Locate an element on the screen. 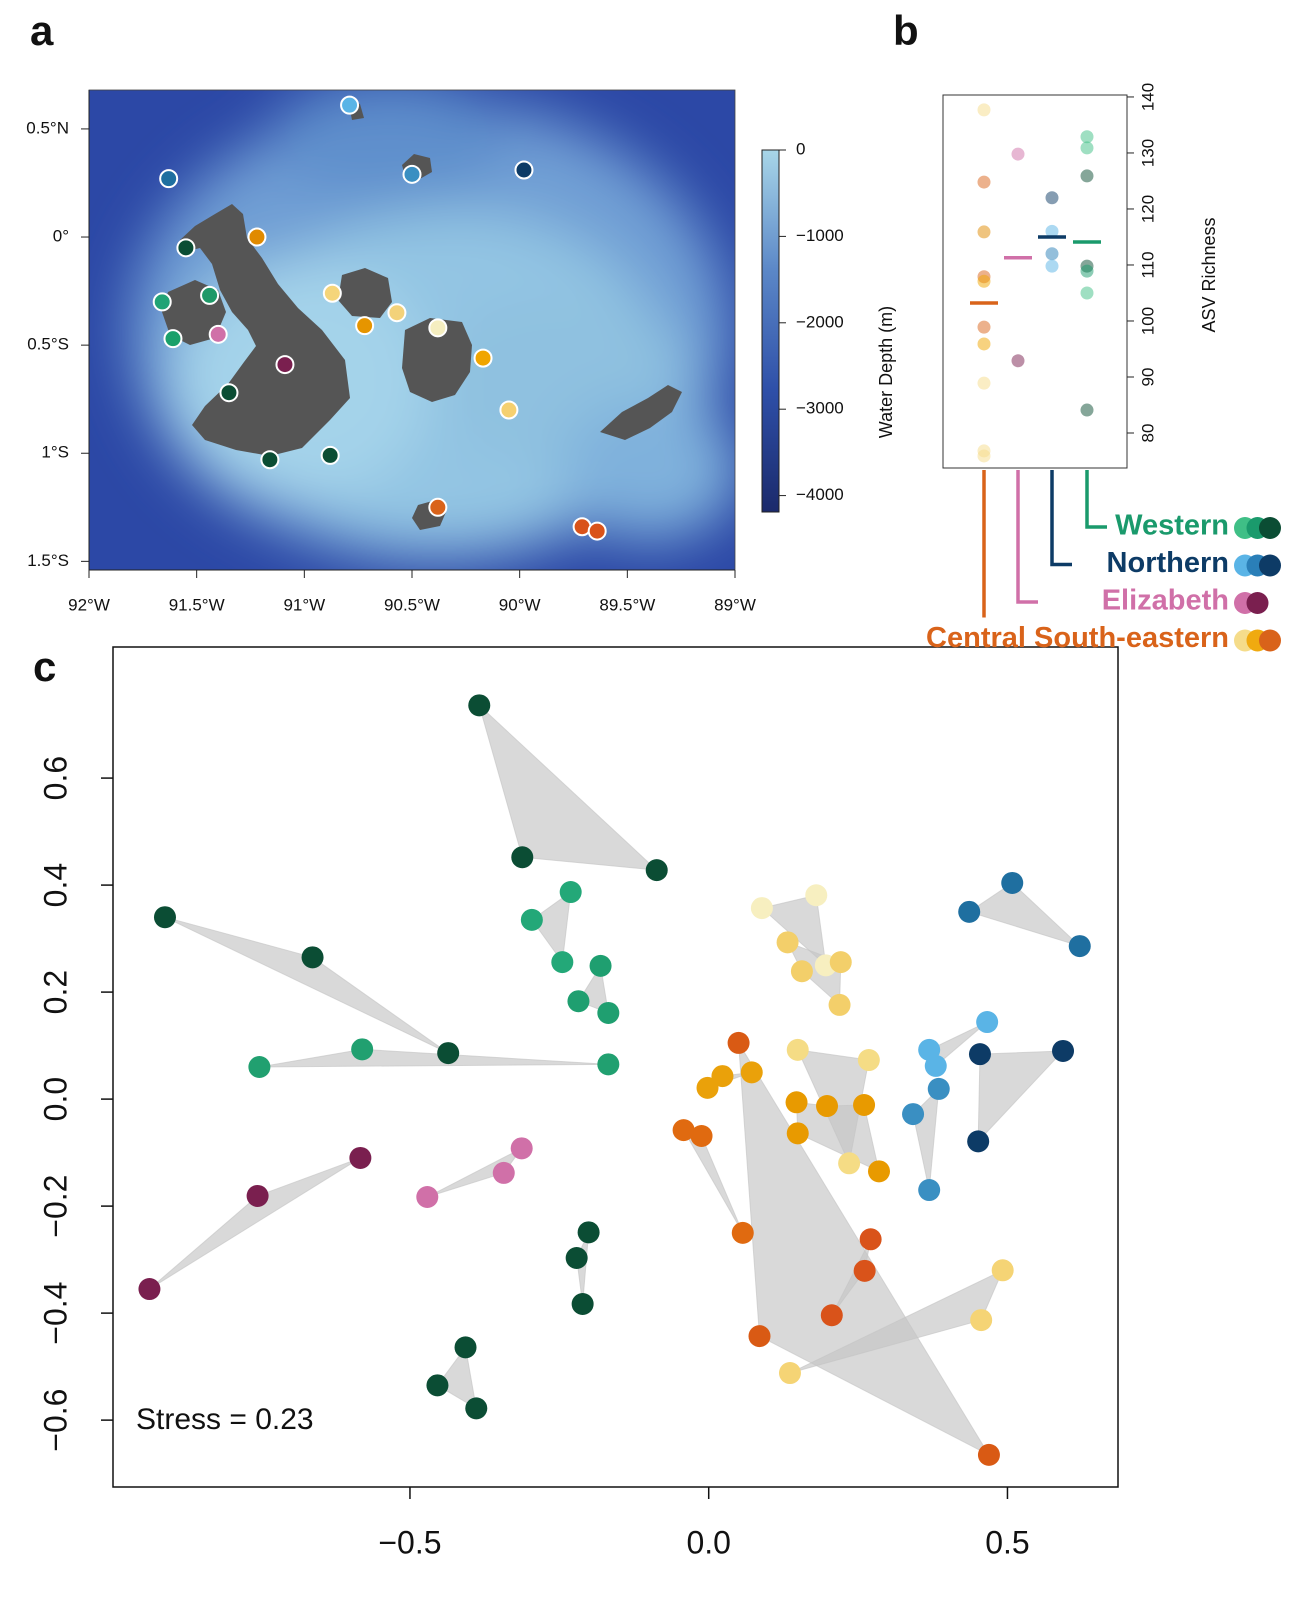  x-tick-label: 0.5 is located at coordinates (1007, 1542).